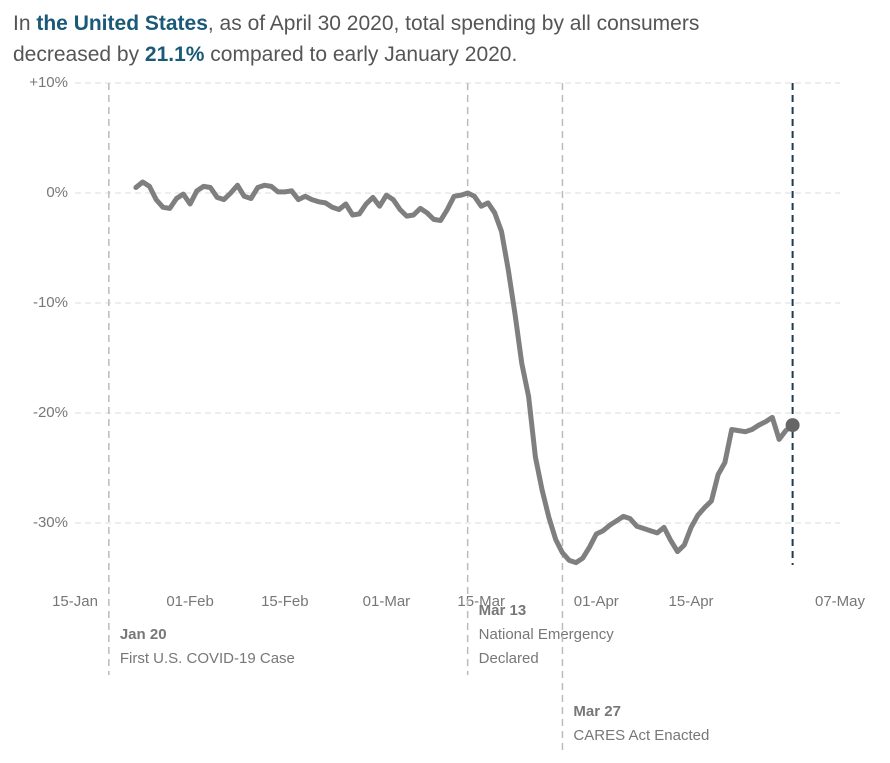  I want to click on x-tick-label: 07-May, so click(840, 601).